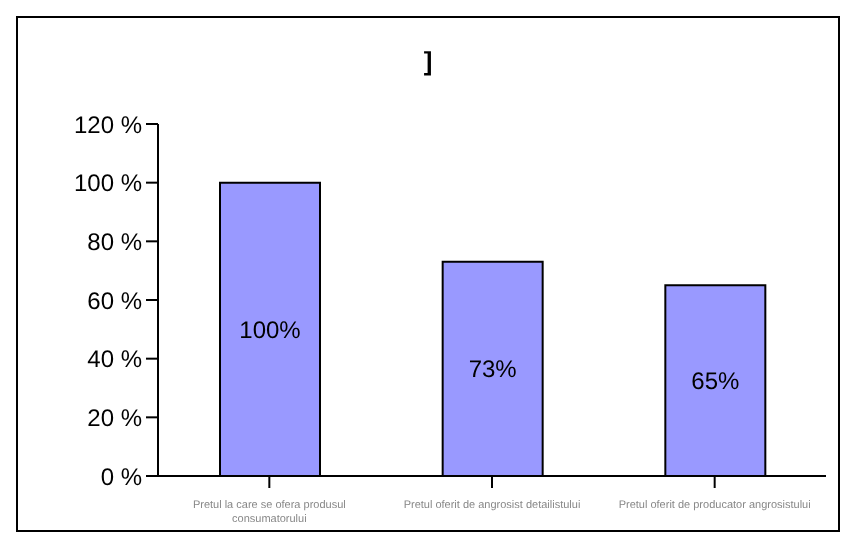  I want to click on data-label: 65%, so click(715, 381).